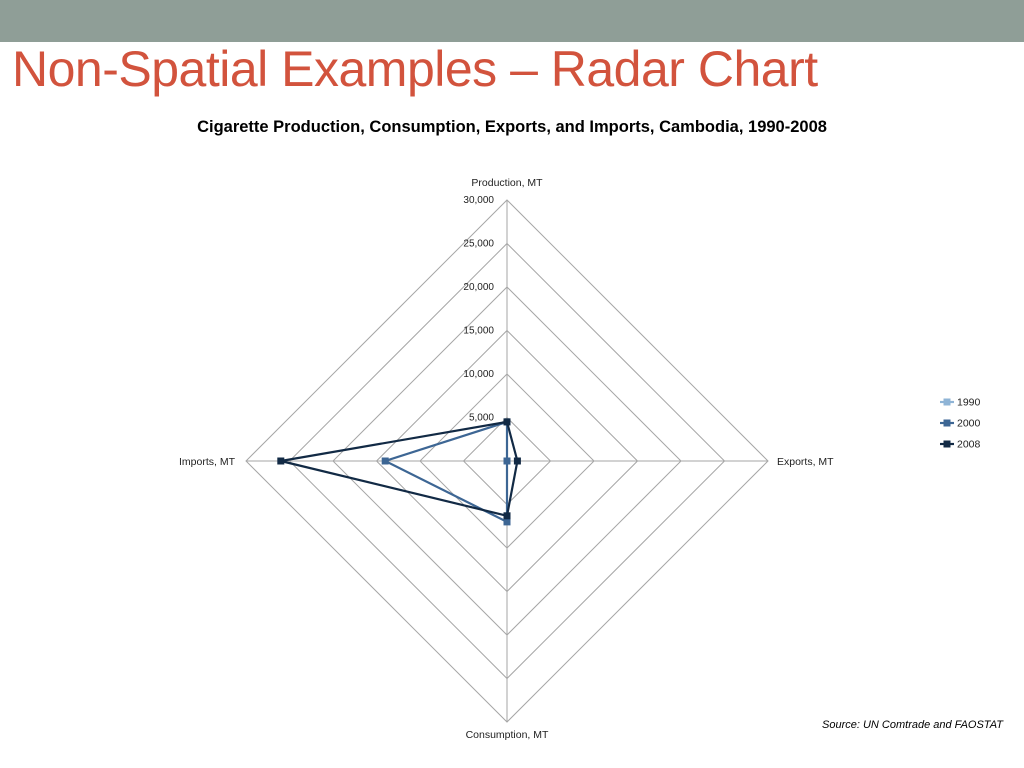  What do you see at coordinates (478, 200) in the screenshot?
I see `tick-label: 30,000` at bounding box center [478, 200].